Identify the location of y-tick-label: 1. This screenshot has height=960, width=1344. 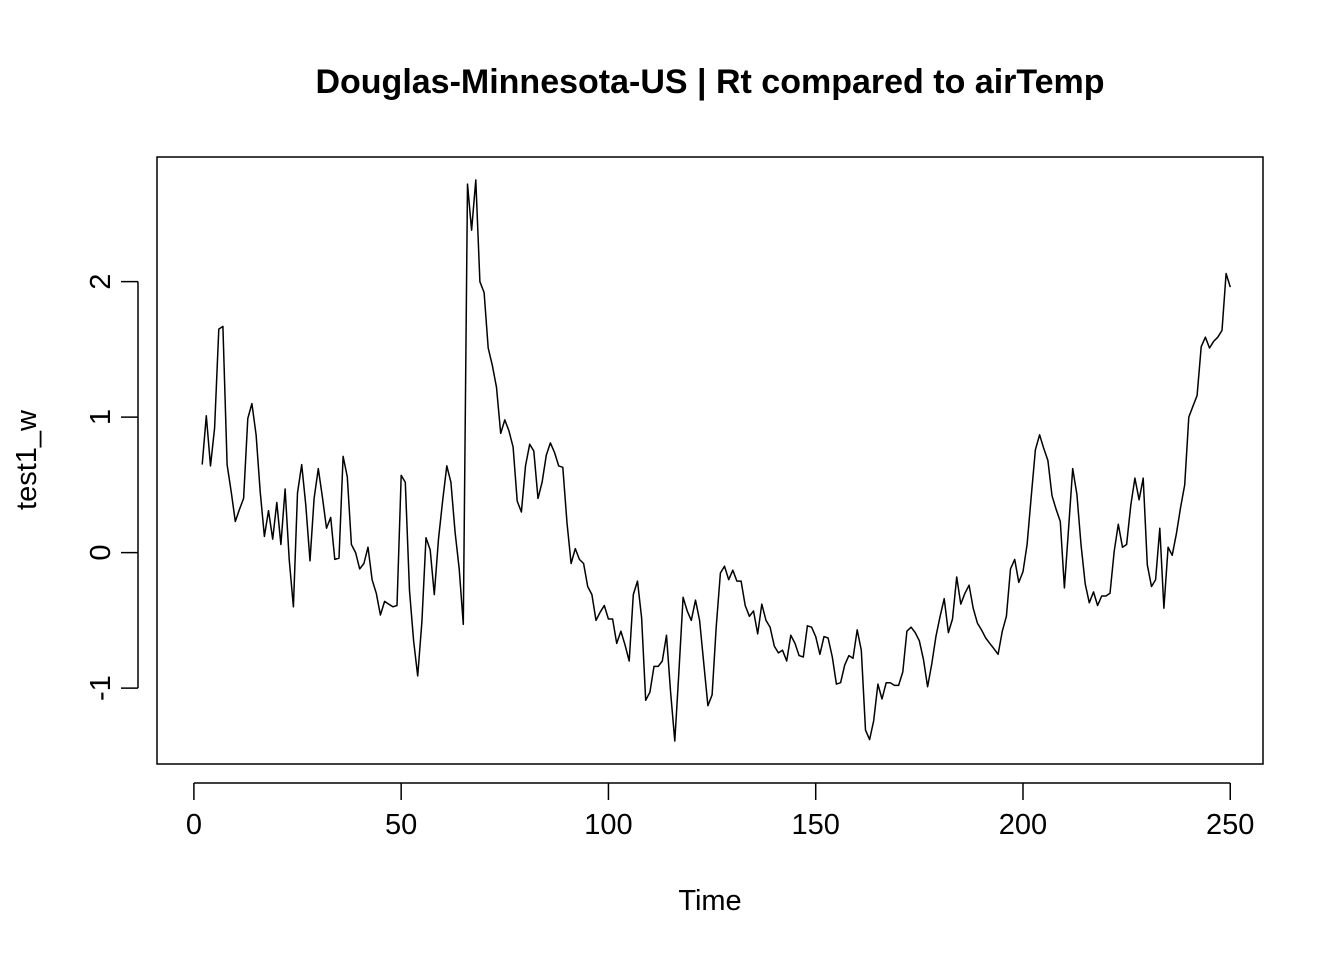
(101, 417).